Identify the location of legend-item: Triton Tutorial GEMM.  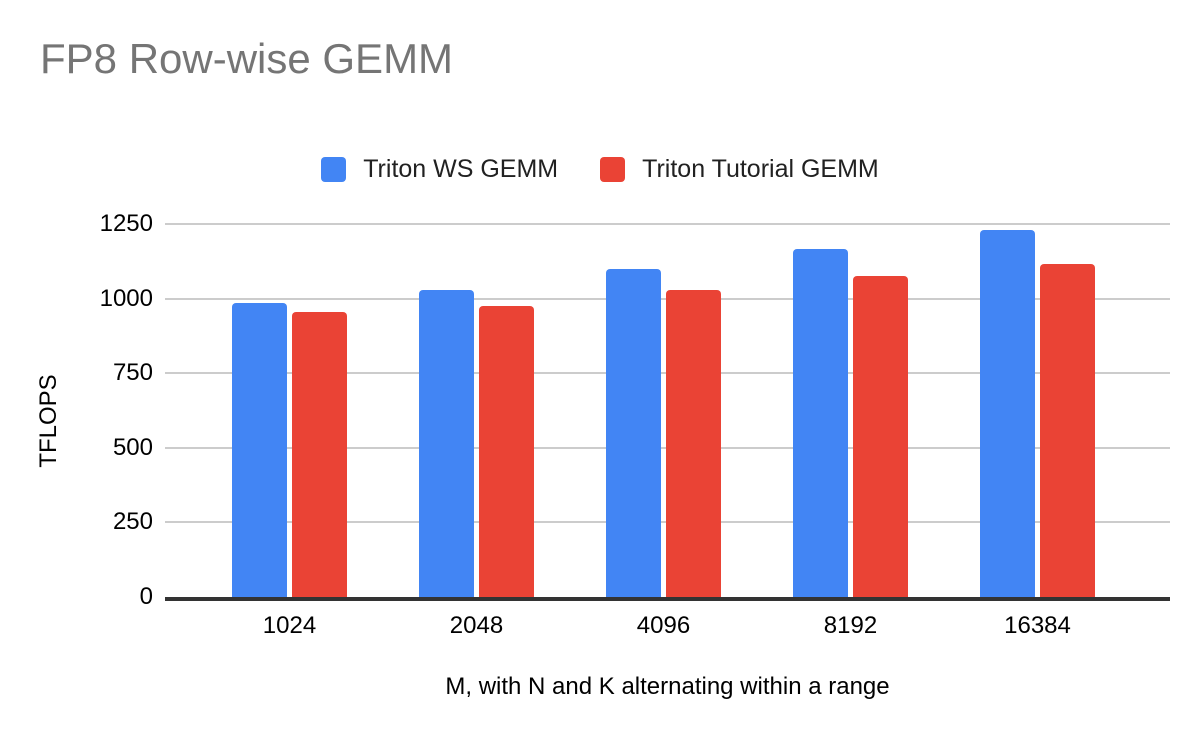
(739, 169).